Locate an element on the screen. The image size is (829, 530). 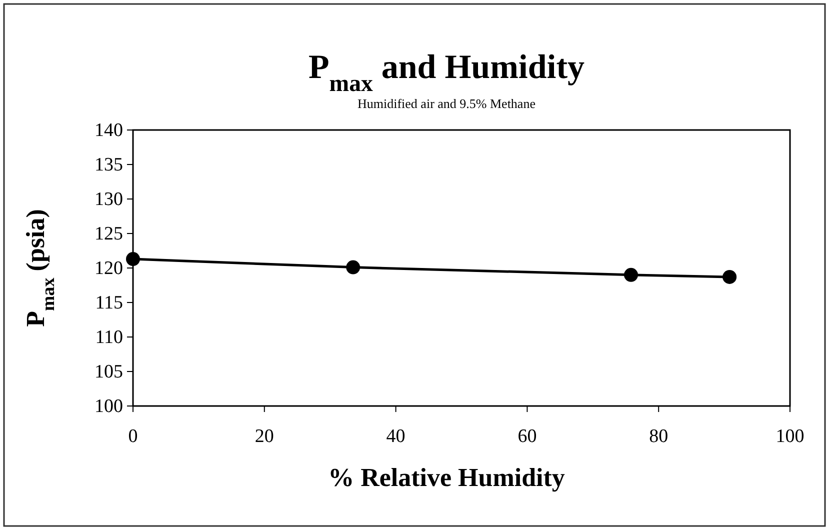
y-tick-label: 125 is located at coordinates (108, 234).